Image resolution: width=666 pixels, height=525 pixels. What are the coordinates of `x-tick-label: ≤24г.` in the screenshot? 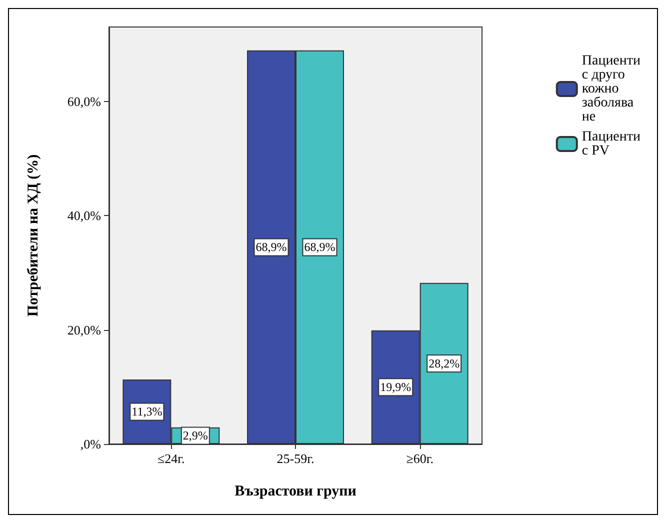 It's located at (171, 458).